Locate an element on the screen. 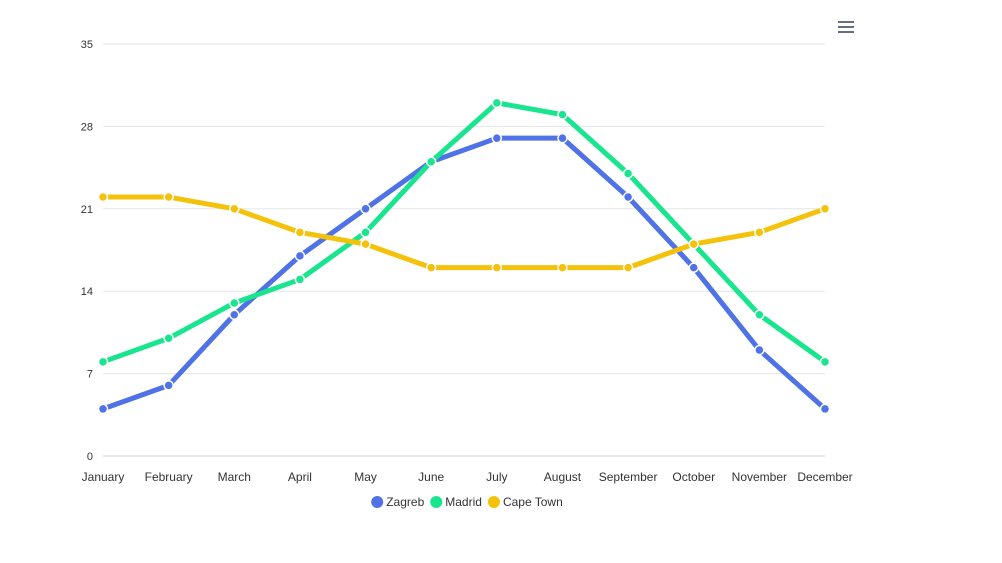  x-tick-label: December is located at coordinates (824, 477).